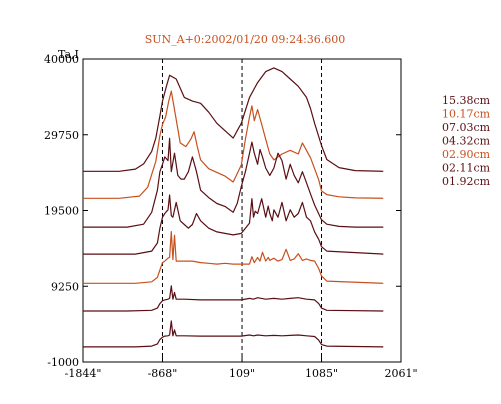  What do you see at coordinates (63, 362) in the screenshot?
I see `y-tick-label-4: -1000` at bounding box center [63, 362].